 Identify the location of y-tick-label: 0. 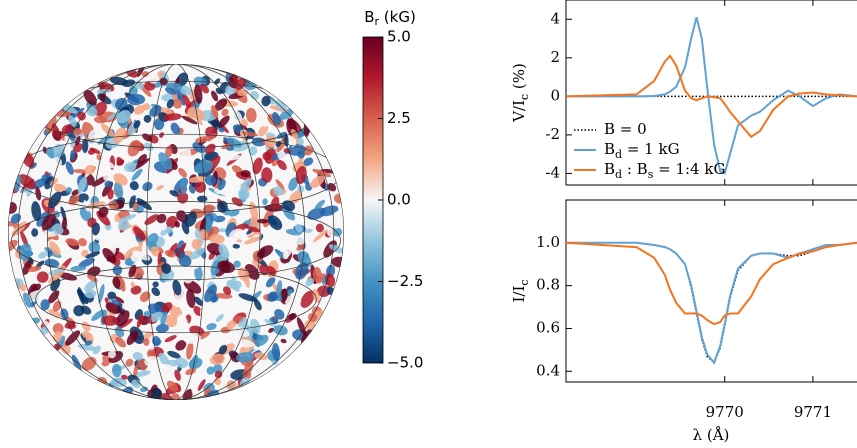
(555, 95).